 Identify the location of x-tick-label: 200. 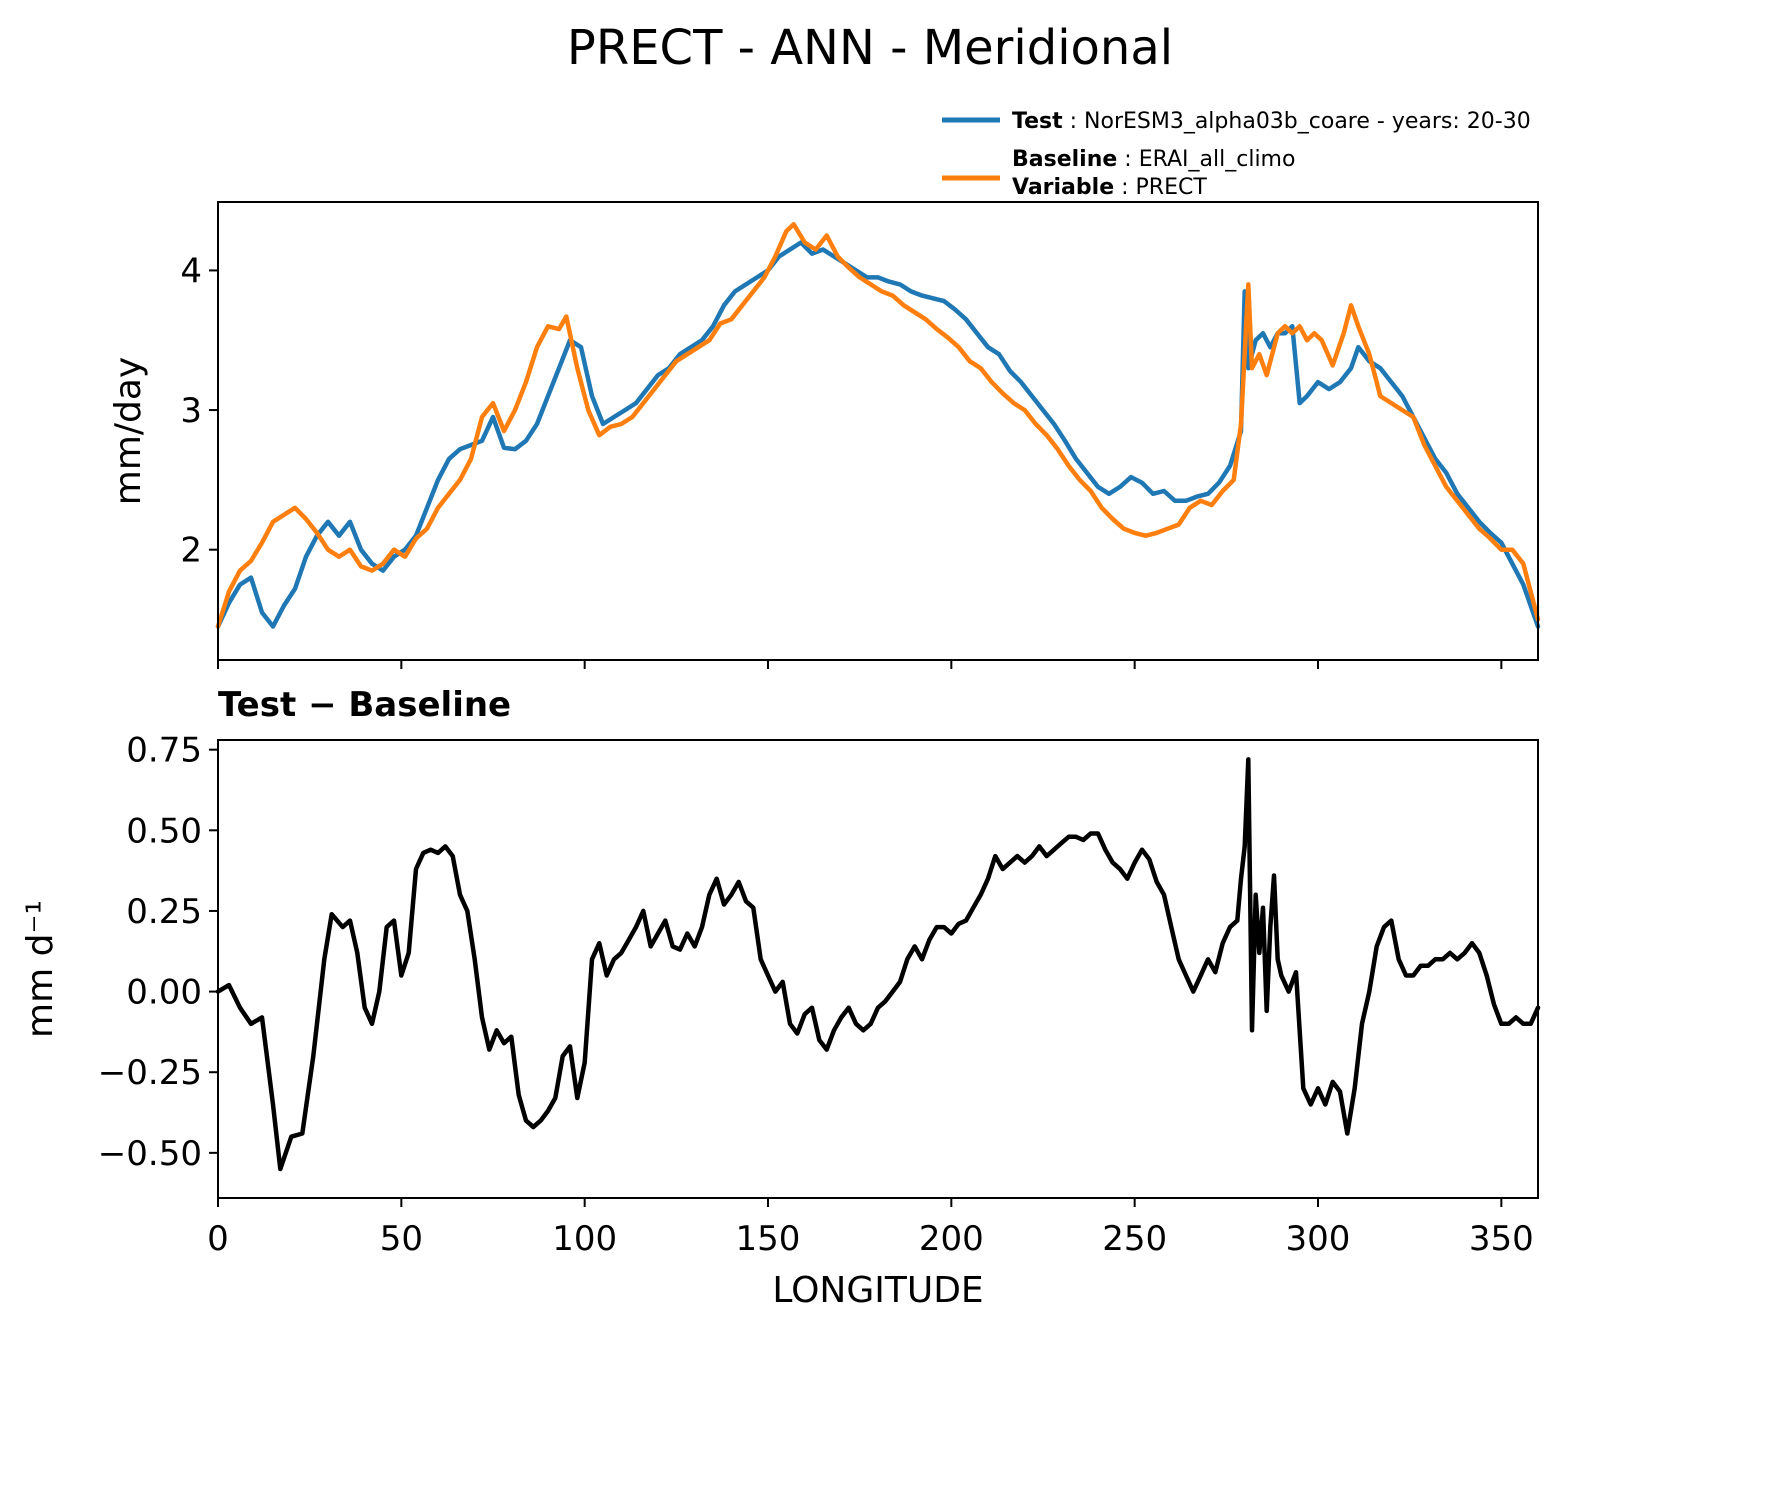
(951, 1239).